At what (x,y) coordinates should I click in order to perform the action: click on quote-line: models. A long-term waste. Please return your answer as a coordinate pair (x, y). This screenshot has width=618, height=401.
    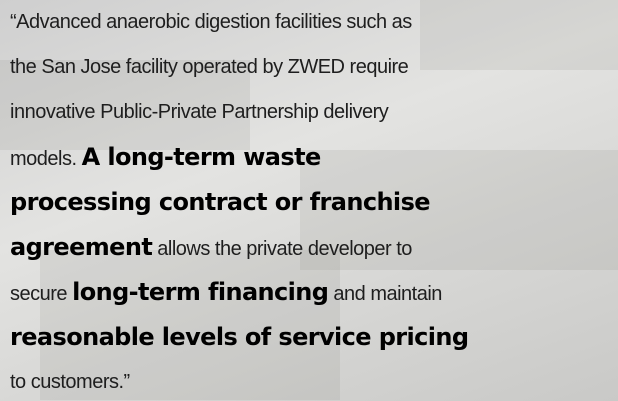
    Looking at the image, I should click on (312, 157).